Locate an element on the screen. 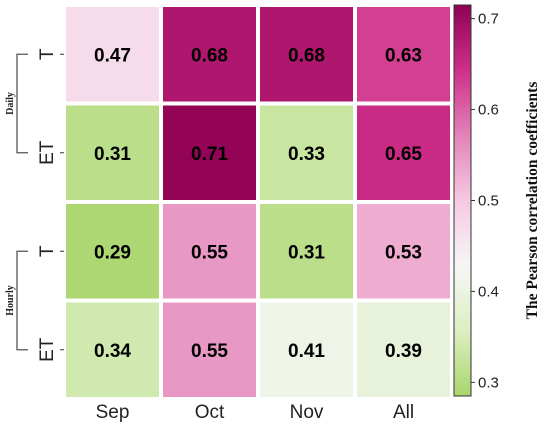  cell-value-label: 0.71 is located at coordinates (209, 154).